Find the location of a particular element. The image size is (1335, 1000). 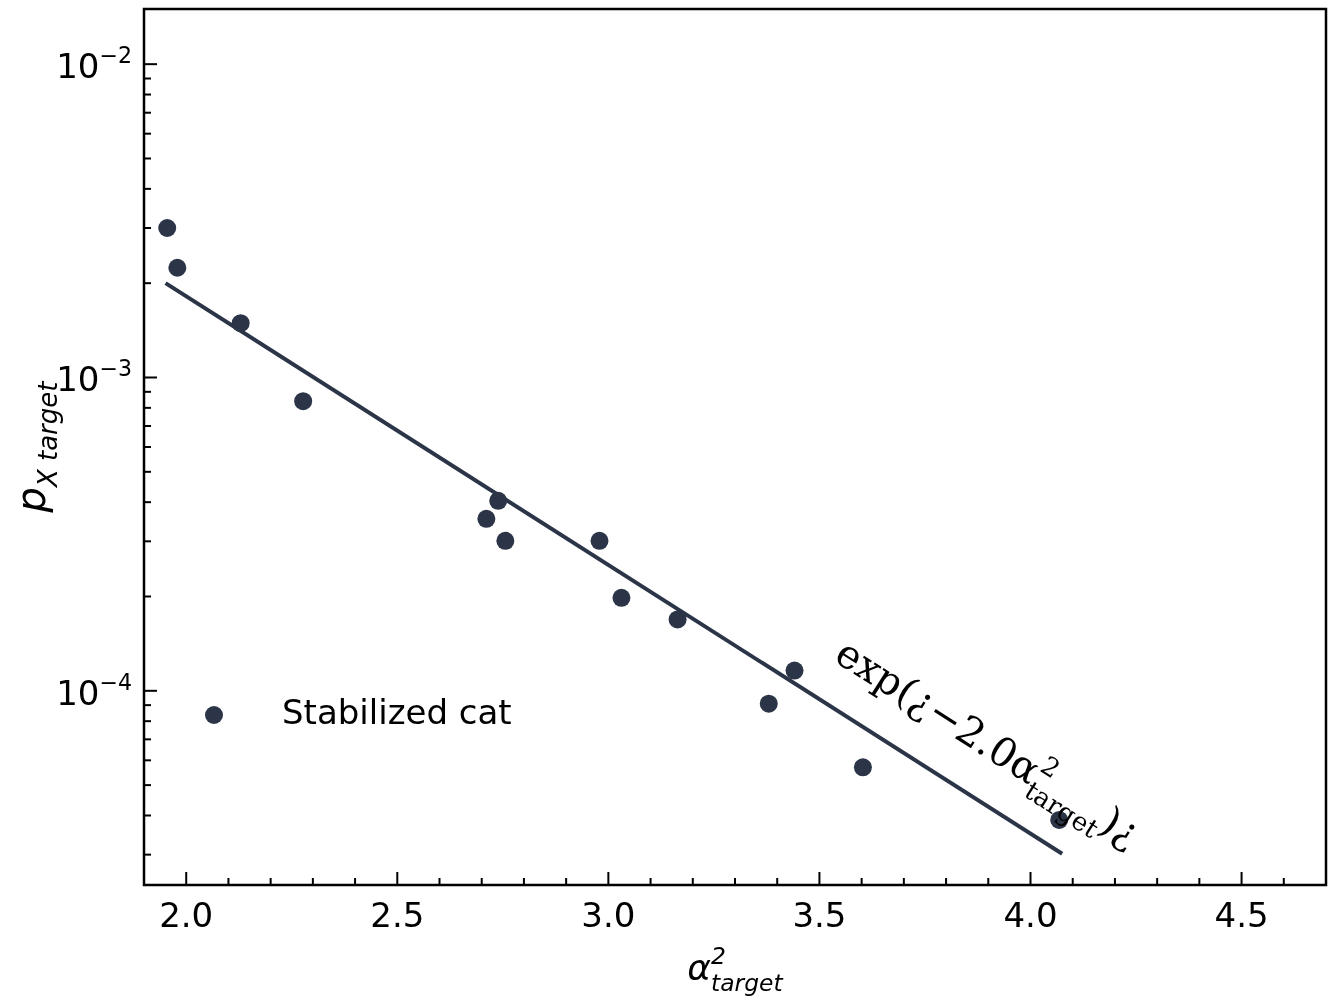

x-tick-label: 3.0 is located at coordinates (608, 915).